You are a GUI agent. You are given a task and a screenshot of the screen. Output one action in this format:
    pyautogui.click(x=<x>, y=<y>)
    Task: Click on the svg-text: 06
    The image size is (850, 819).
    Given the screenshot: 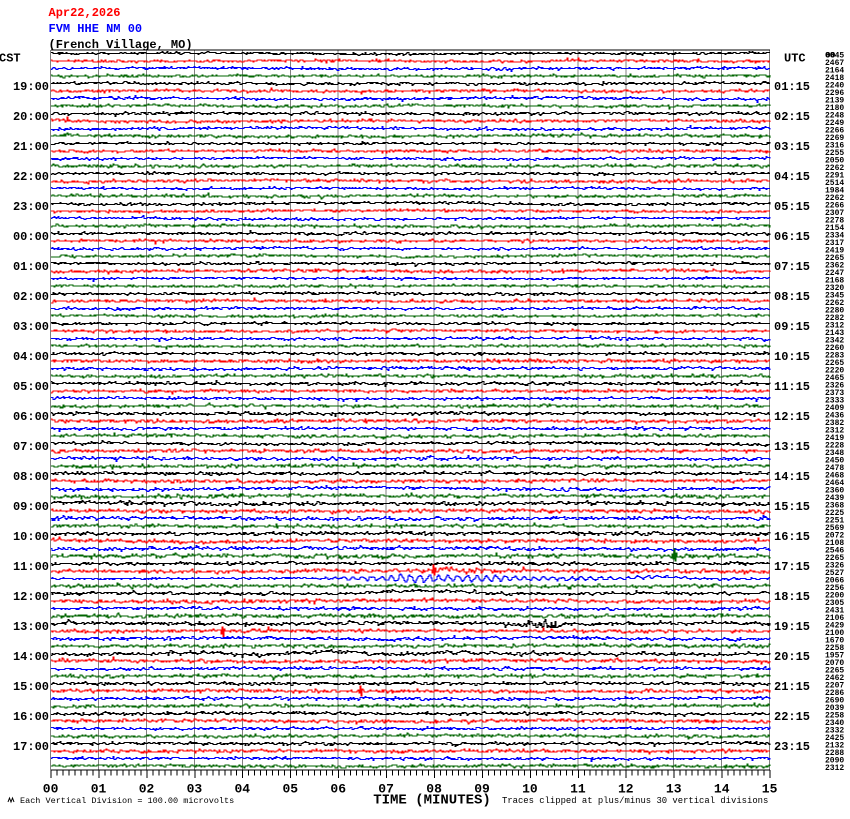 What is the action you would take?
    pyautogui.click(x=338, y=789)
    